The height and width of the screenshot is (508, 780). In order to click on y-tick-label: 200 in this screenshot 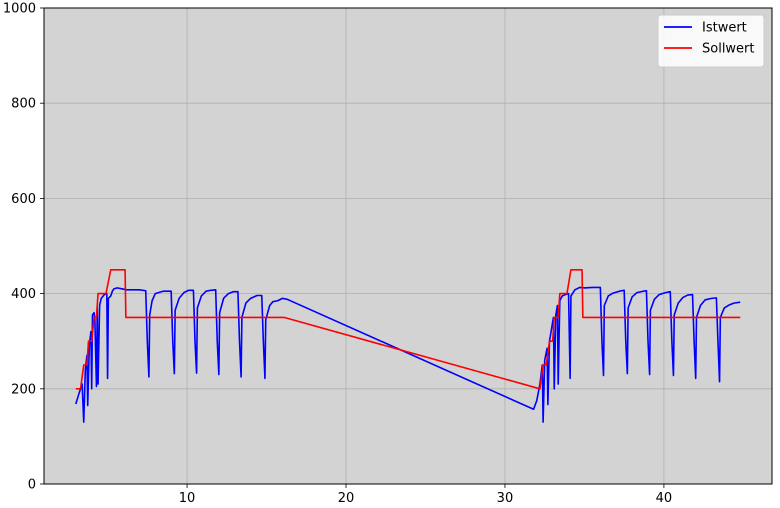, I will do `click(23, 389)`.